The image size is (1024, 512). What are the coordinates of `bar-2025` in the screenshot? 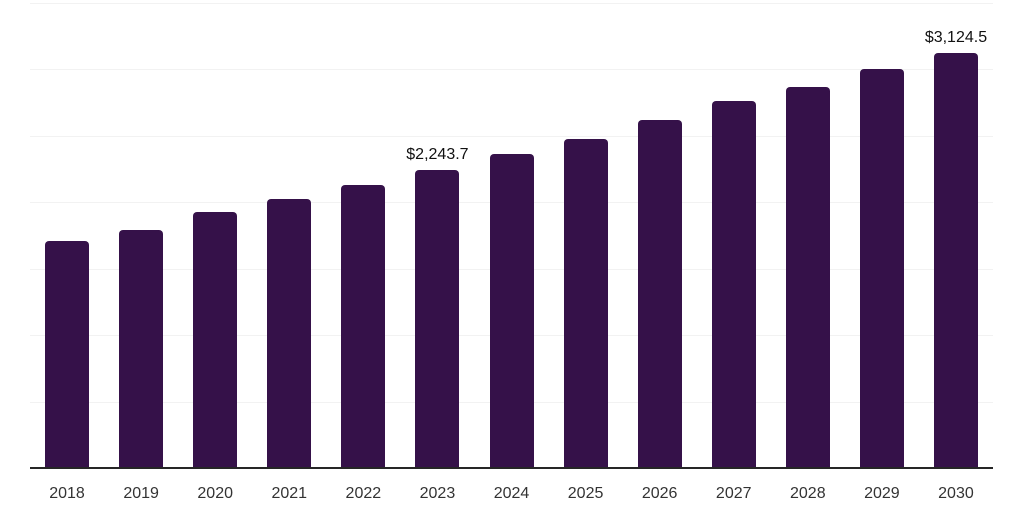 It's located at (585, 303).